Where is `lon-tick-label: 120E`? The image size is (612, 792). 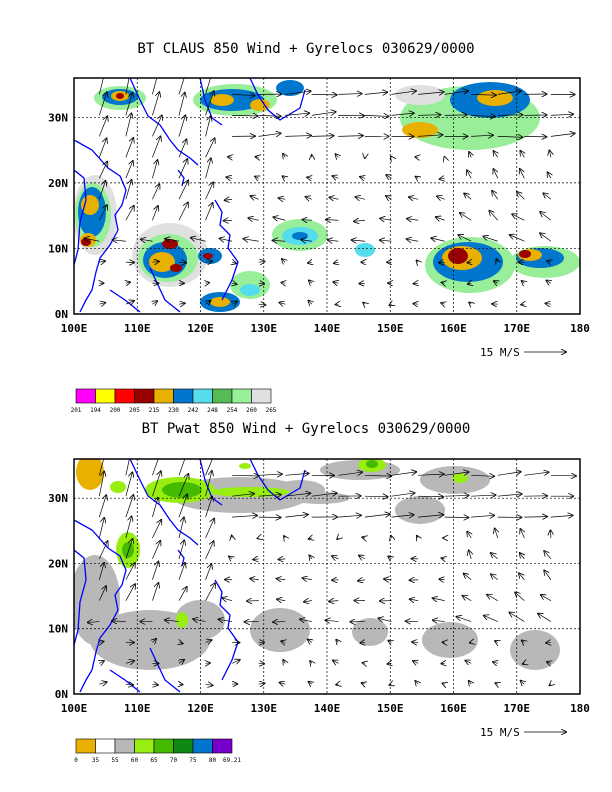 lon-tick-label: 120E is located at coordinates (200, 708).